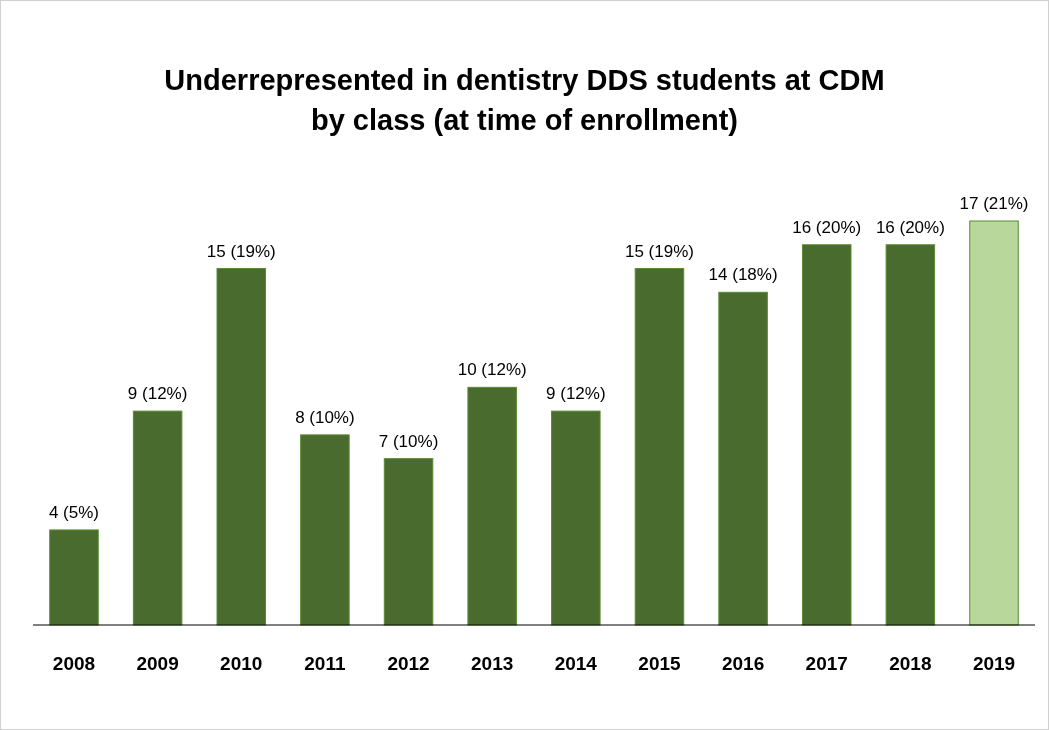  Describe the element at coordinates (74, 512) in the screenshot. I see `data-label: 4 (5%)` at that location.